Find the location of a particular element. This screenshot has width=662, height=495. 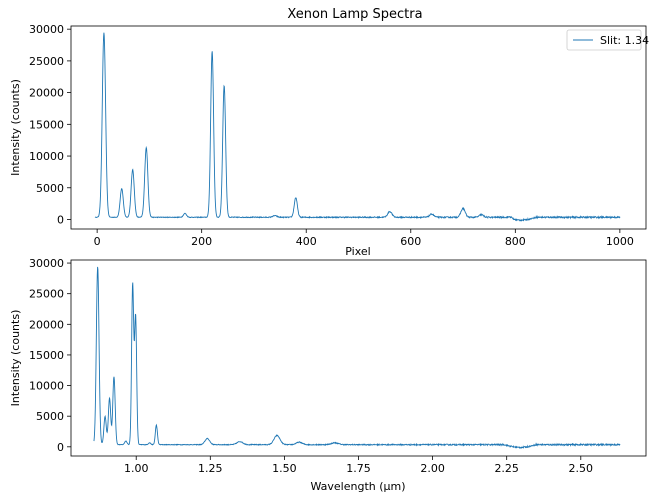

x-tick-label: 800 is located at coordinates (515, 241).